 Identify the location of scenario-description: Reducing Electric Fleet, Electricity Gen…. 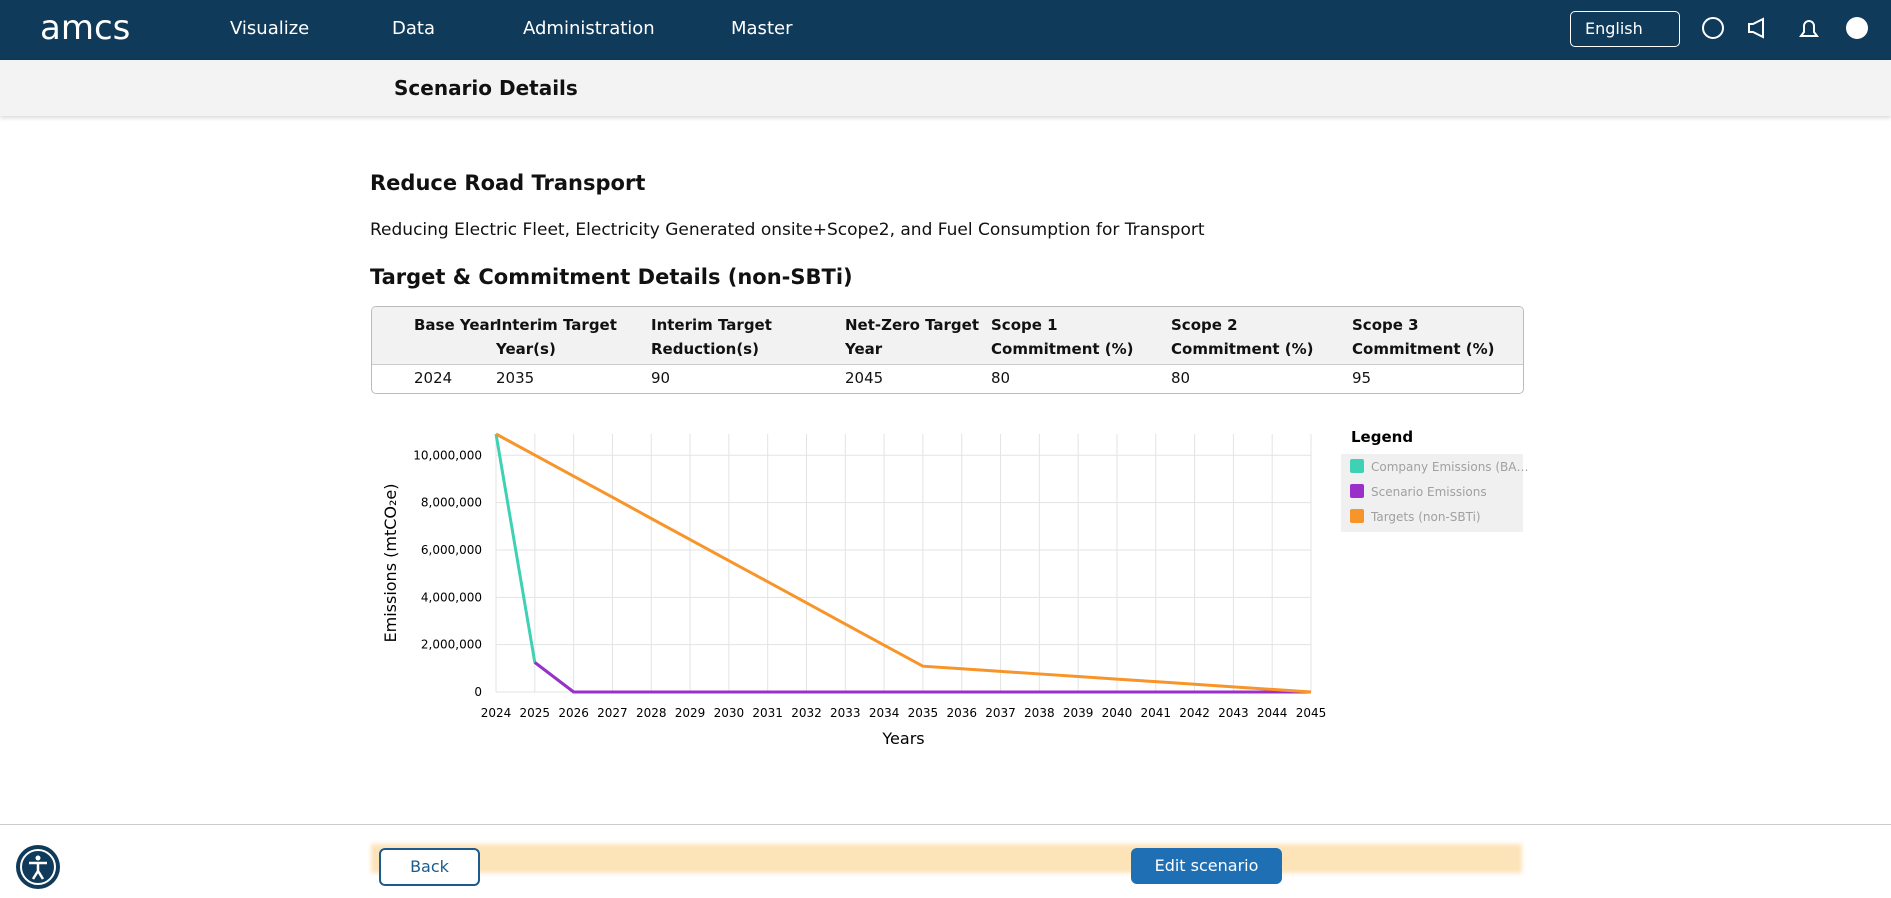
(787, 230).